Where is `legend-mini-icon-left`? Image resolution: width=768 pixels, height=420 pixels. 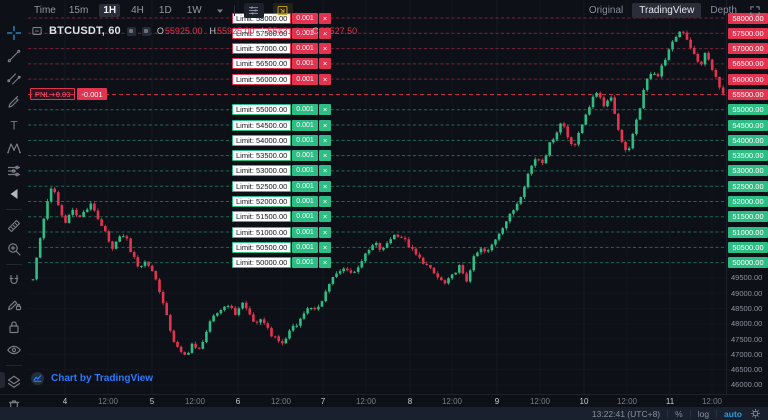
legend-mini-icon-left is located at coordinates (131, 31).